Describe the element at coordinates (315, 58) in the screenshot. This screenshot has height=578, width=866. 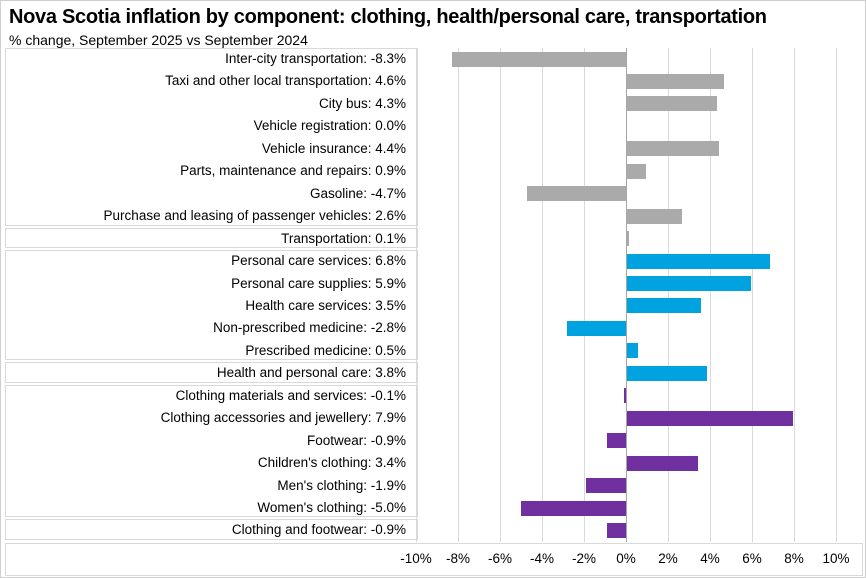
I see `category-label: Inter-city transportation: -8.3%` at that location.